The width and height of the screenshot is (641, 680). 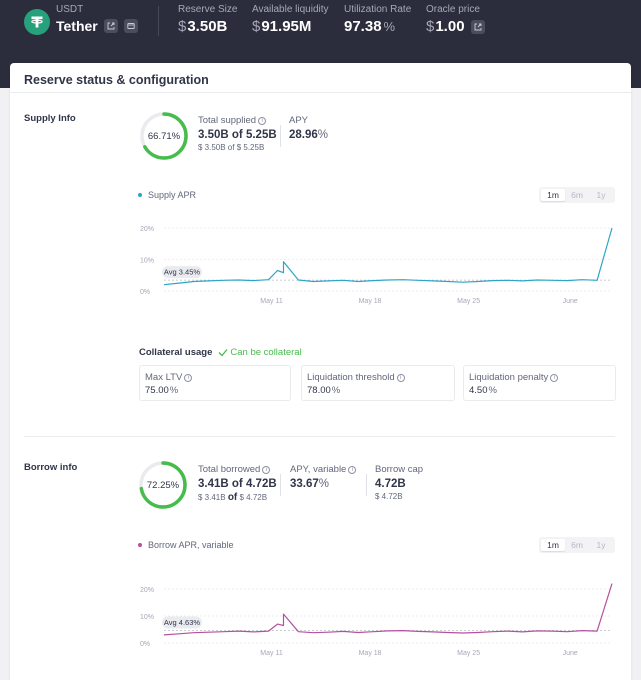 What do you see at coordinates (186, 545) in the screenshot?
I see `borrow-chart-legend: Borrow APR, variable` at bounding box center [186, 545].